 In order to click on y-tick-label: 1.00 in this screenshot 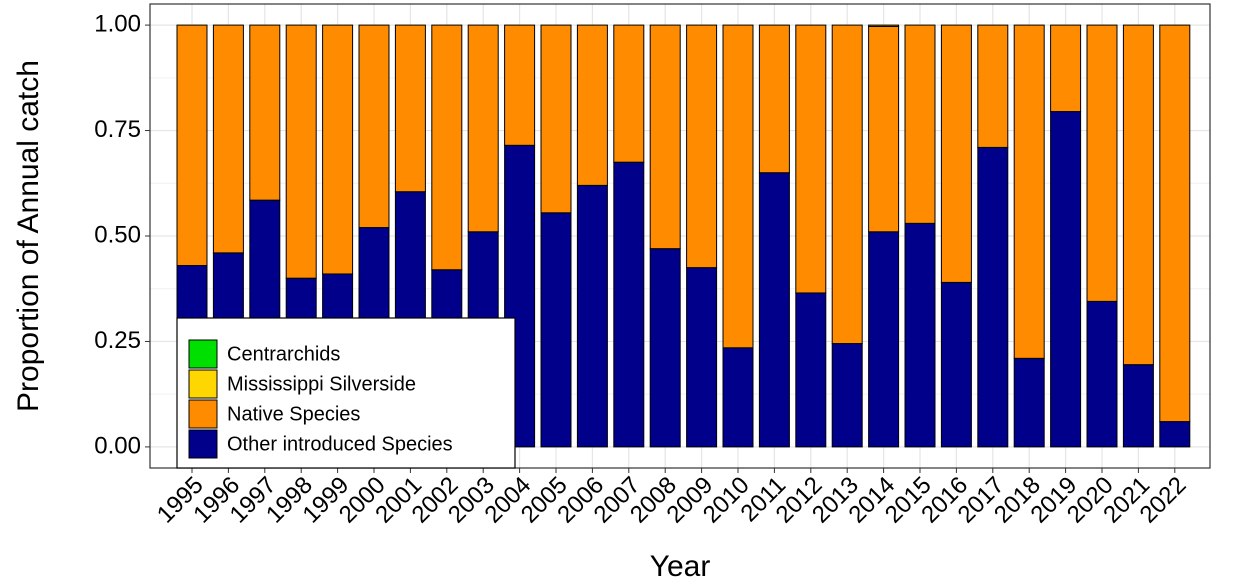, I will do `click(117, 23)`.